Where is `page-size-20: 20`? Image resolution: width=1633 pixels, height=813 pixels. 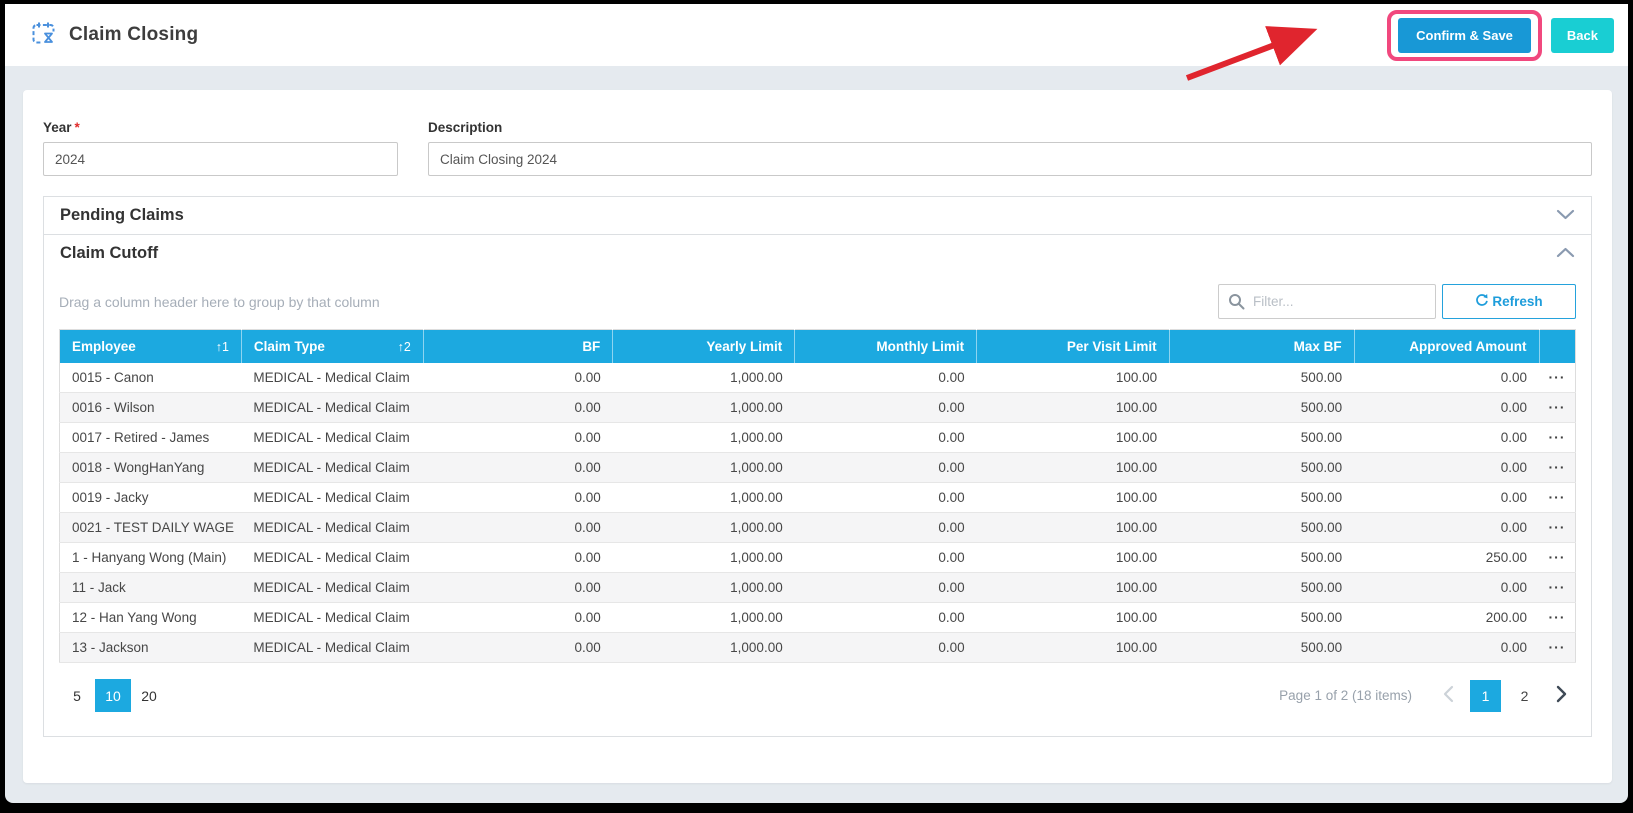 page-size-20: 20 is located at coordinates (149, 695).